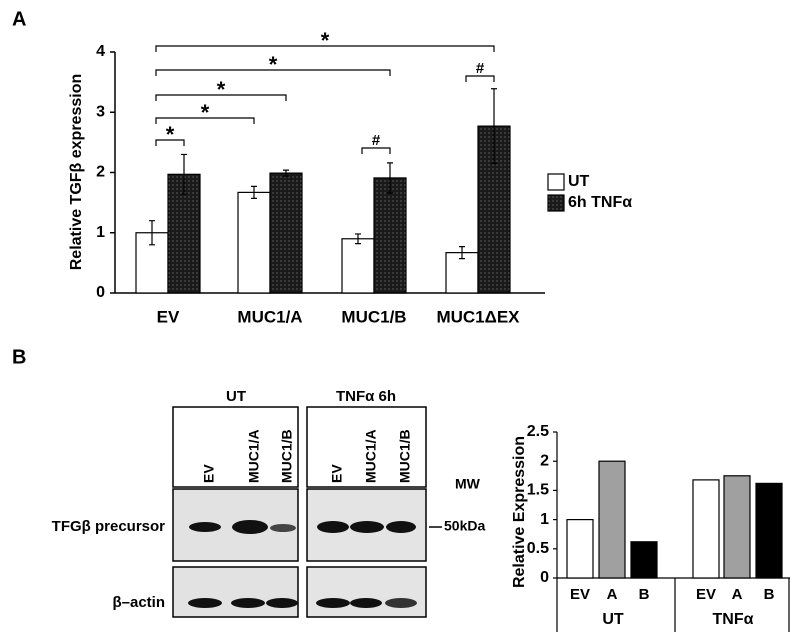  What do you see at coordinates (373, 316) in the screenshot?
I see `x-tick-label: MUC1/B` at bounding box center [373, 316].